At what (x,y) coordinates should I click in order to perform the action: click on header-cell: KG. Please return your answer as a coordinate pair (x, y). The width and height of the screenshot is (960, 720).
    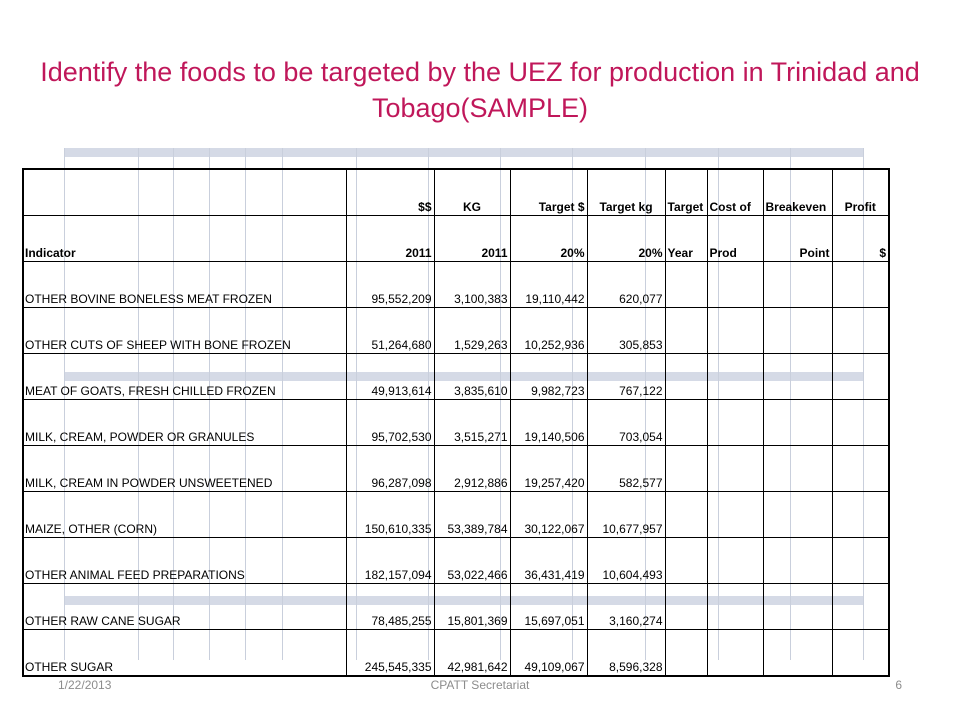
    Looking at the image, I should click on (472, 192).